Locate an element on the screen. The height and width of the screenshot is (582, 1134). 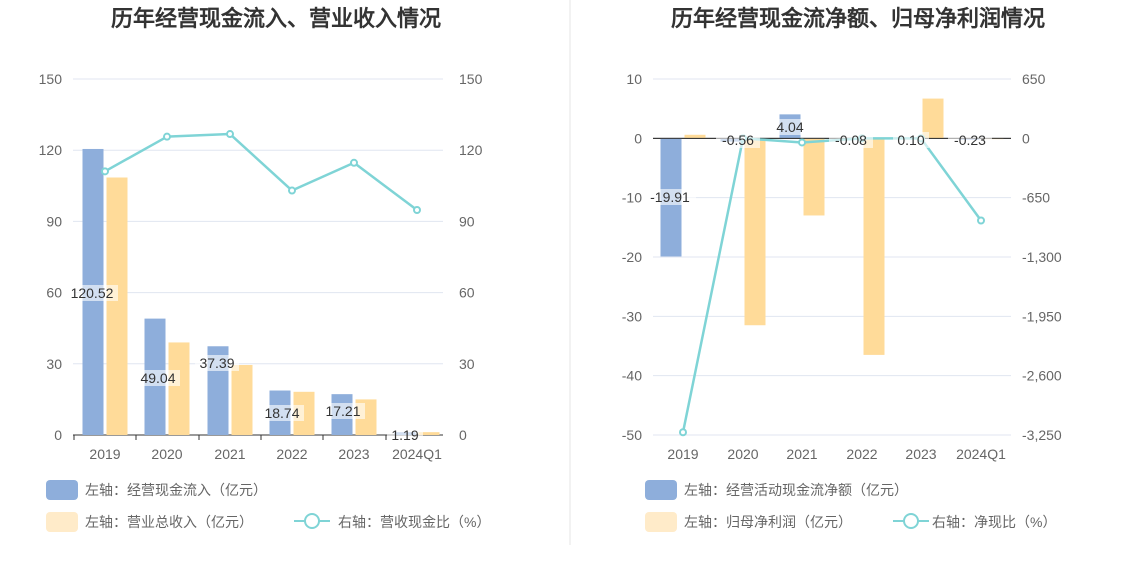
legend-label: 右轴：净现比（%） is located at coordinates (994, 522).